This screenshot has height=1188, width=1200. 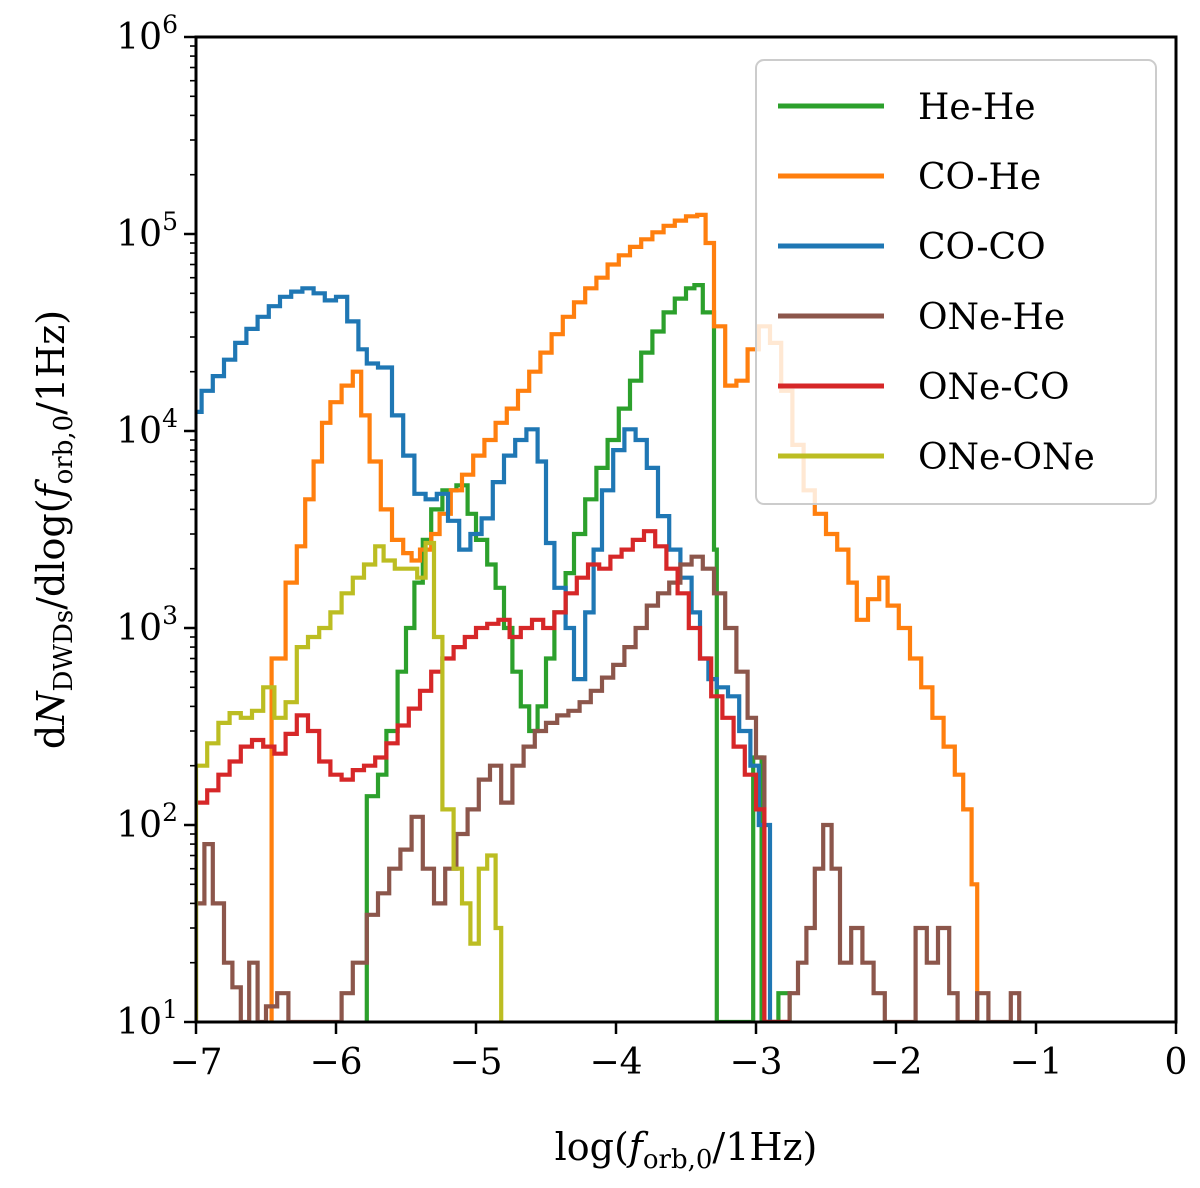 I want to click on legend: He-He CO-He CO-CO ONe-He ONe-CO ONe-ONe, so click(x=956, y=282).